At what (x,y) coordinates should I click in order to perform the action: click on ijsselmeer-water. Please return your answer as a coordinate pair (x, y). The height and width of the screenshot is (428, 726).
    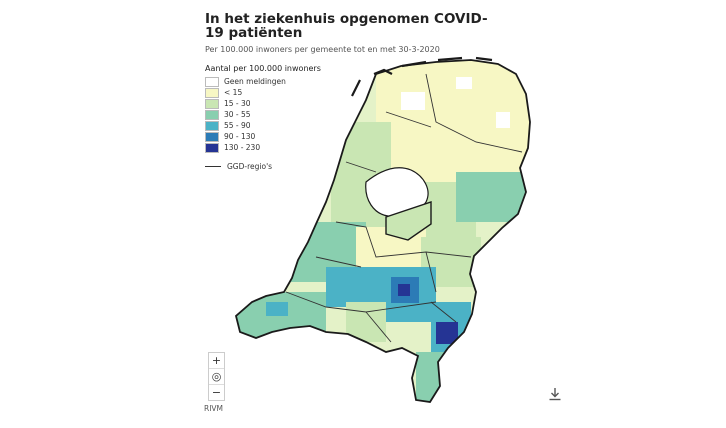
    Looking at the image, I should click on (397, 192).